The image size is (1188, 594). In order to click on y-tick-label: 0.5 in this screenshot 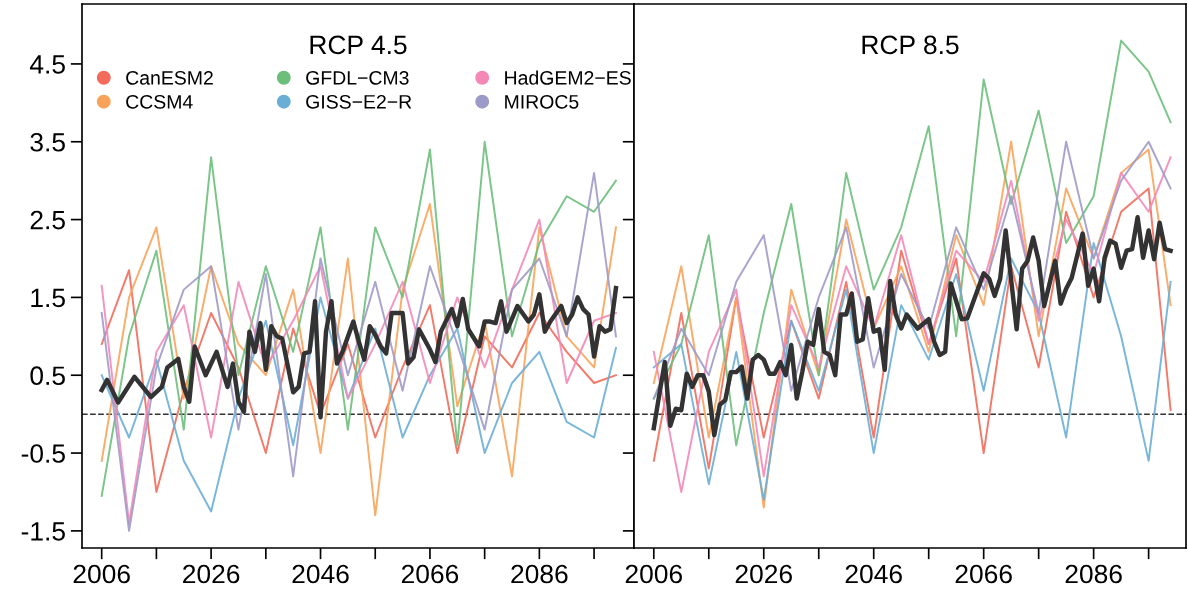, I will do `click(47, 376)`.